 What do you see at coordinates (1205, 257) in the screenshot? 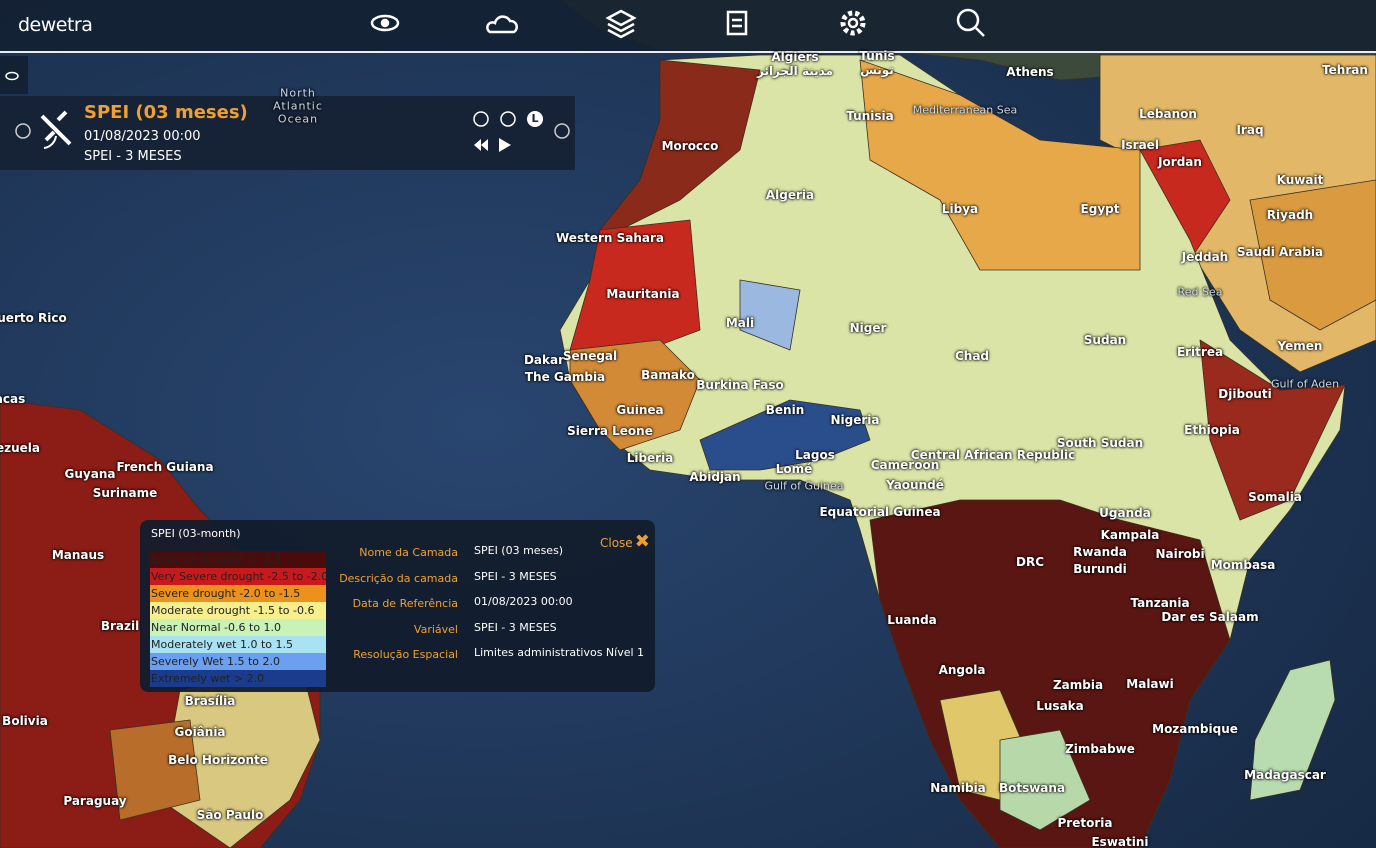
I see `map-label: Jeddah` at bounding box center [1205, 257].